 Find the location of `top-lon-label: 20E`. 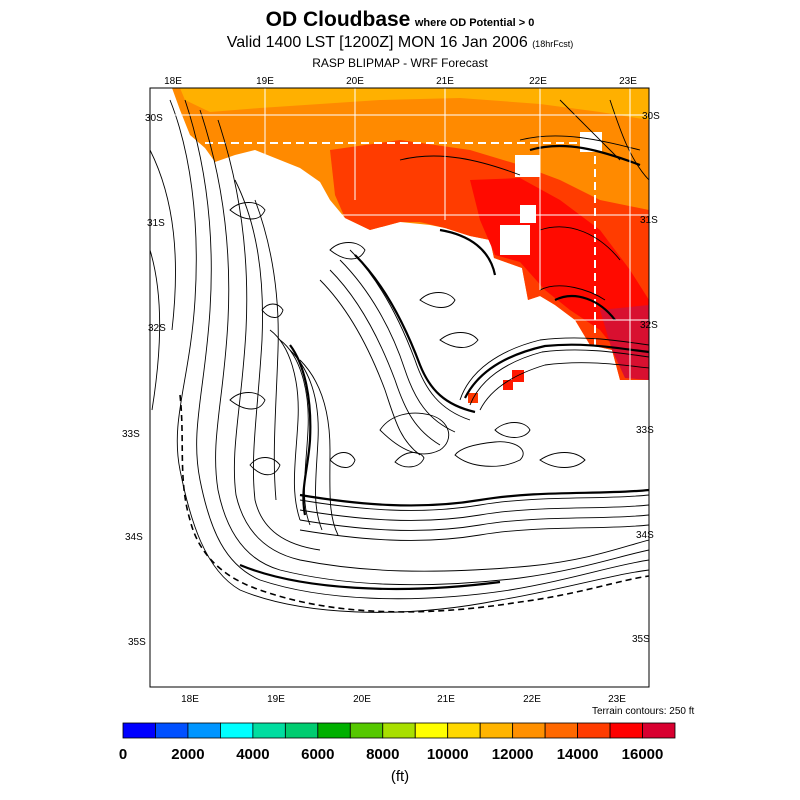

top-lon-label: 20E is located at coordinates (355, 81).